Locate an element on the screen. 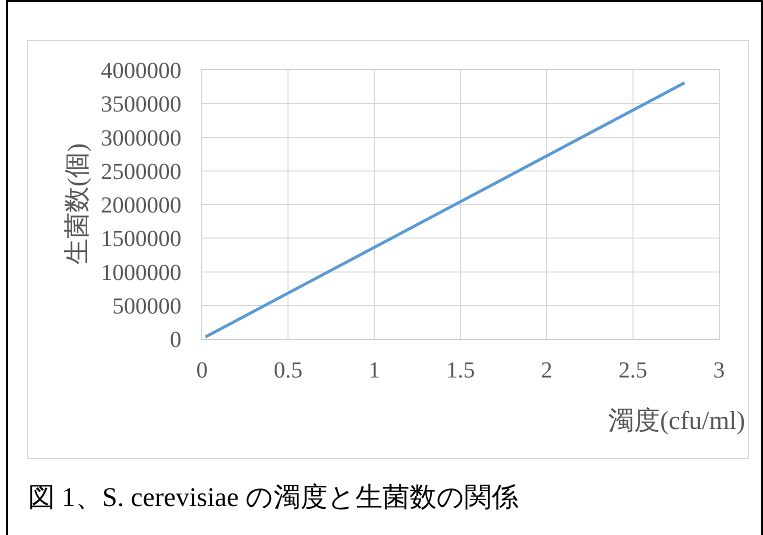 The height and width of the screenshot is (535, 763). y-tick-label: 2000000 is located at coordinates (141, 205).